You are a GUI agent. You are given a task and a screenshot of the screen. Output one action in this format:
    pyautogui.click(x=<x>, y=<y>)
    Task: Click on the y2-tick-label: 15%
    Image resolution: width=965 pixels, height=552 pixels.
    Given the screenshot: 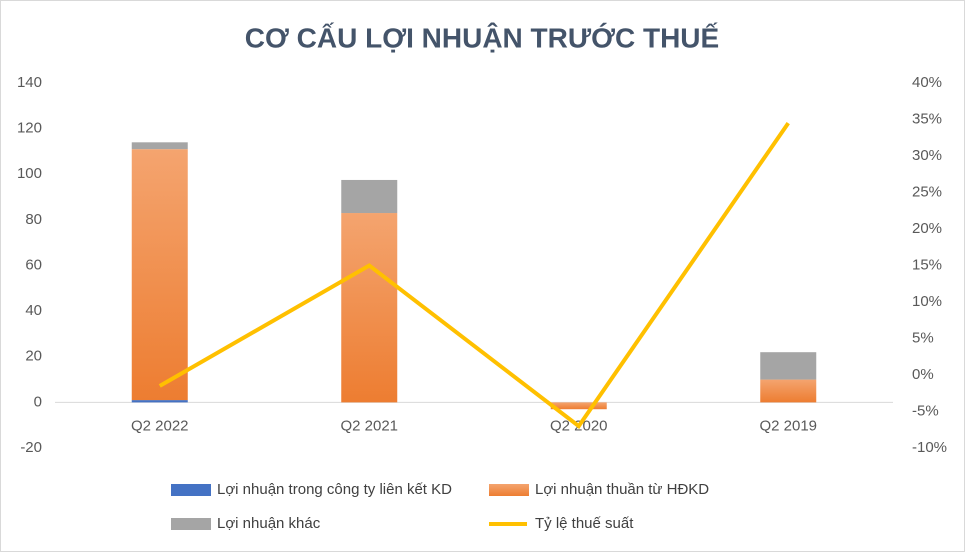 What is the action you would take?
    pyautogui.click(x=927, y=264)
    